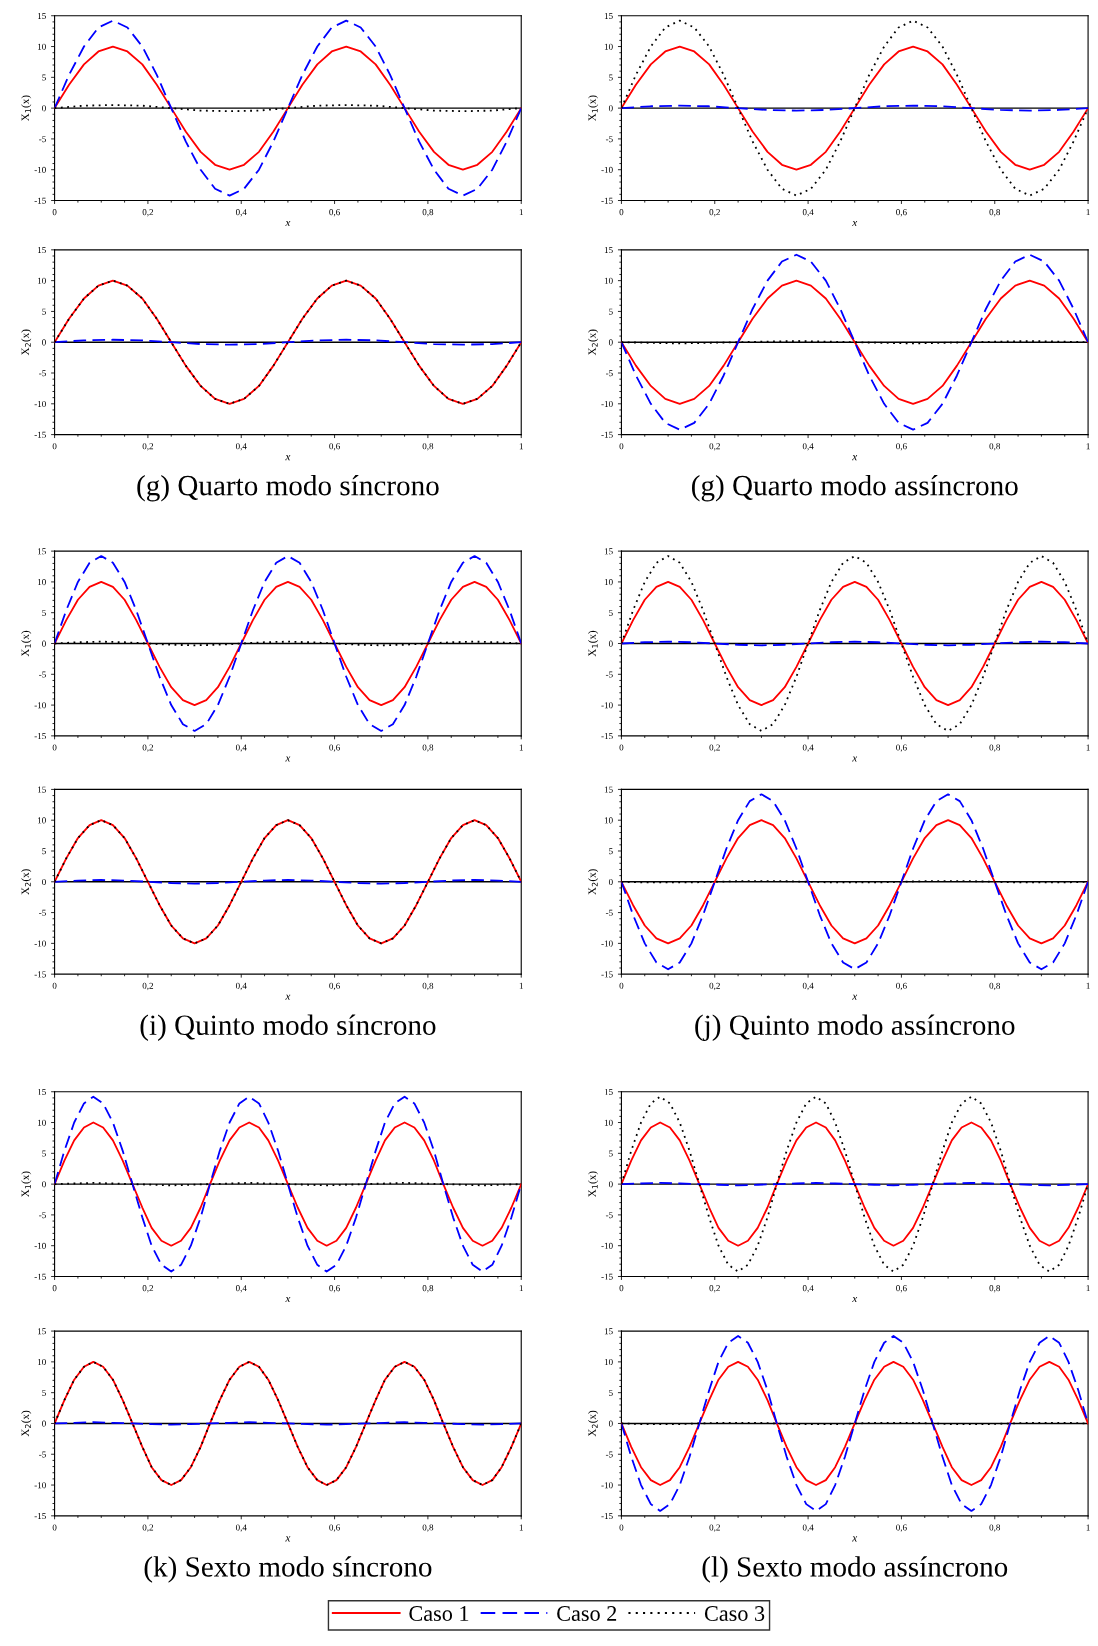 Image resolution: width=1098 pixels, height=1646 pixels. I want to click on legend-label: Caso 1, so click(439, 1613).